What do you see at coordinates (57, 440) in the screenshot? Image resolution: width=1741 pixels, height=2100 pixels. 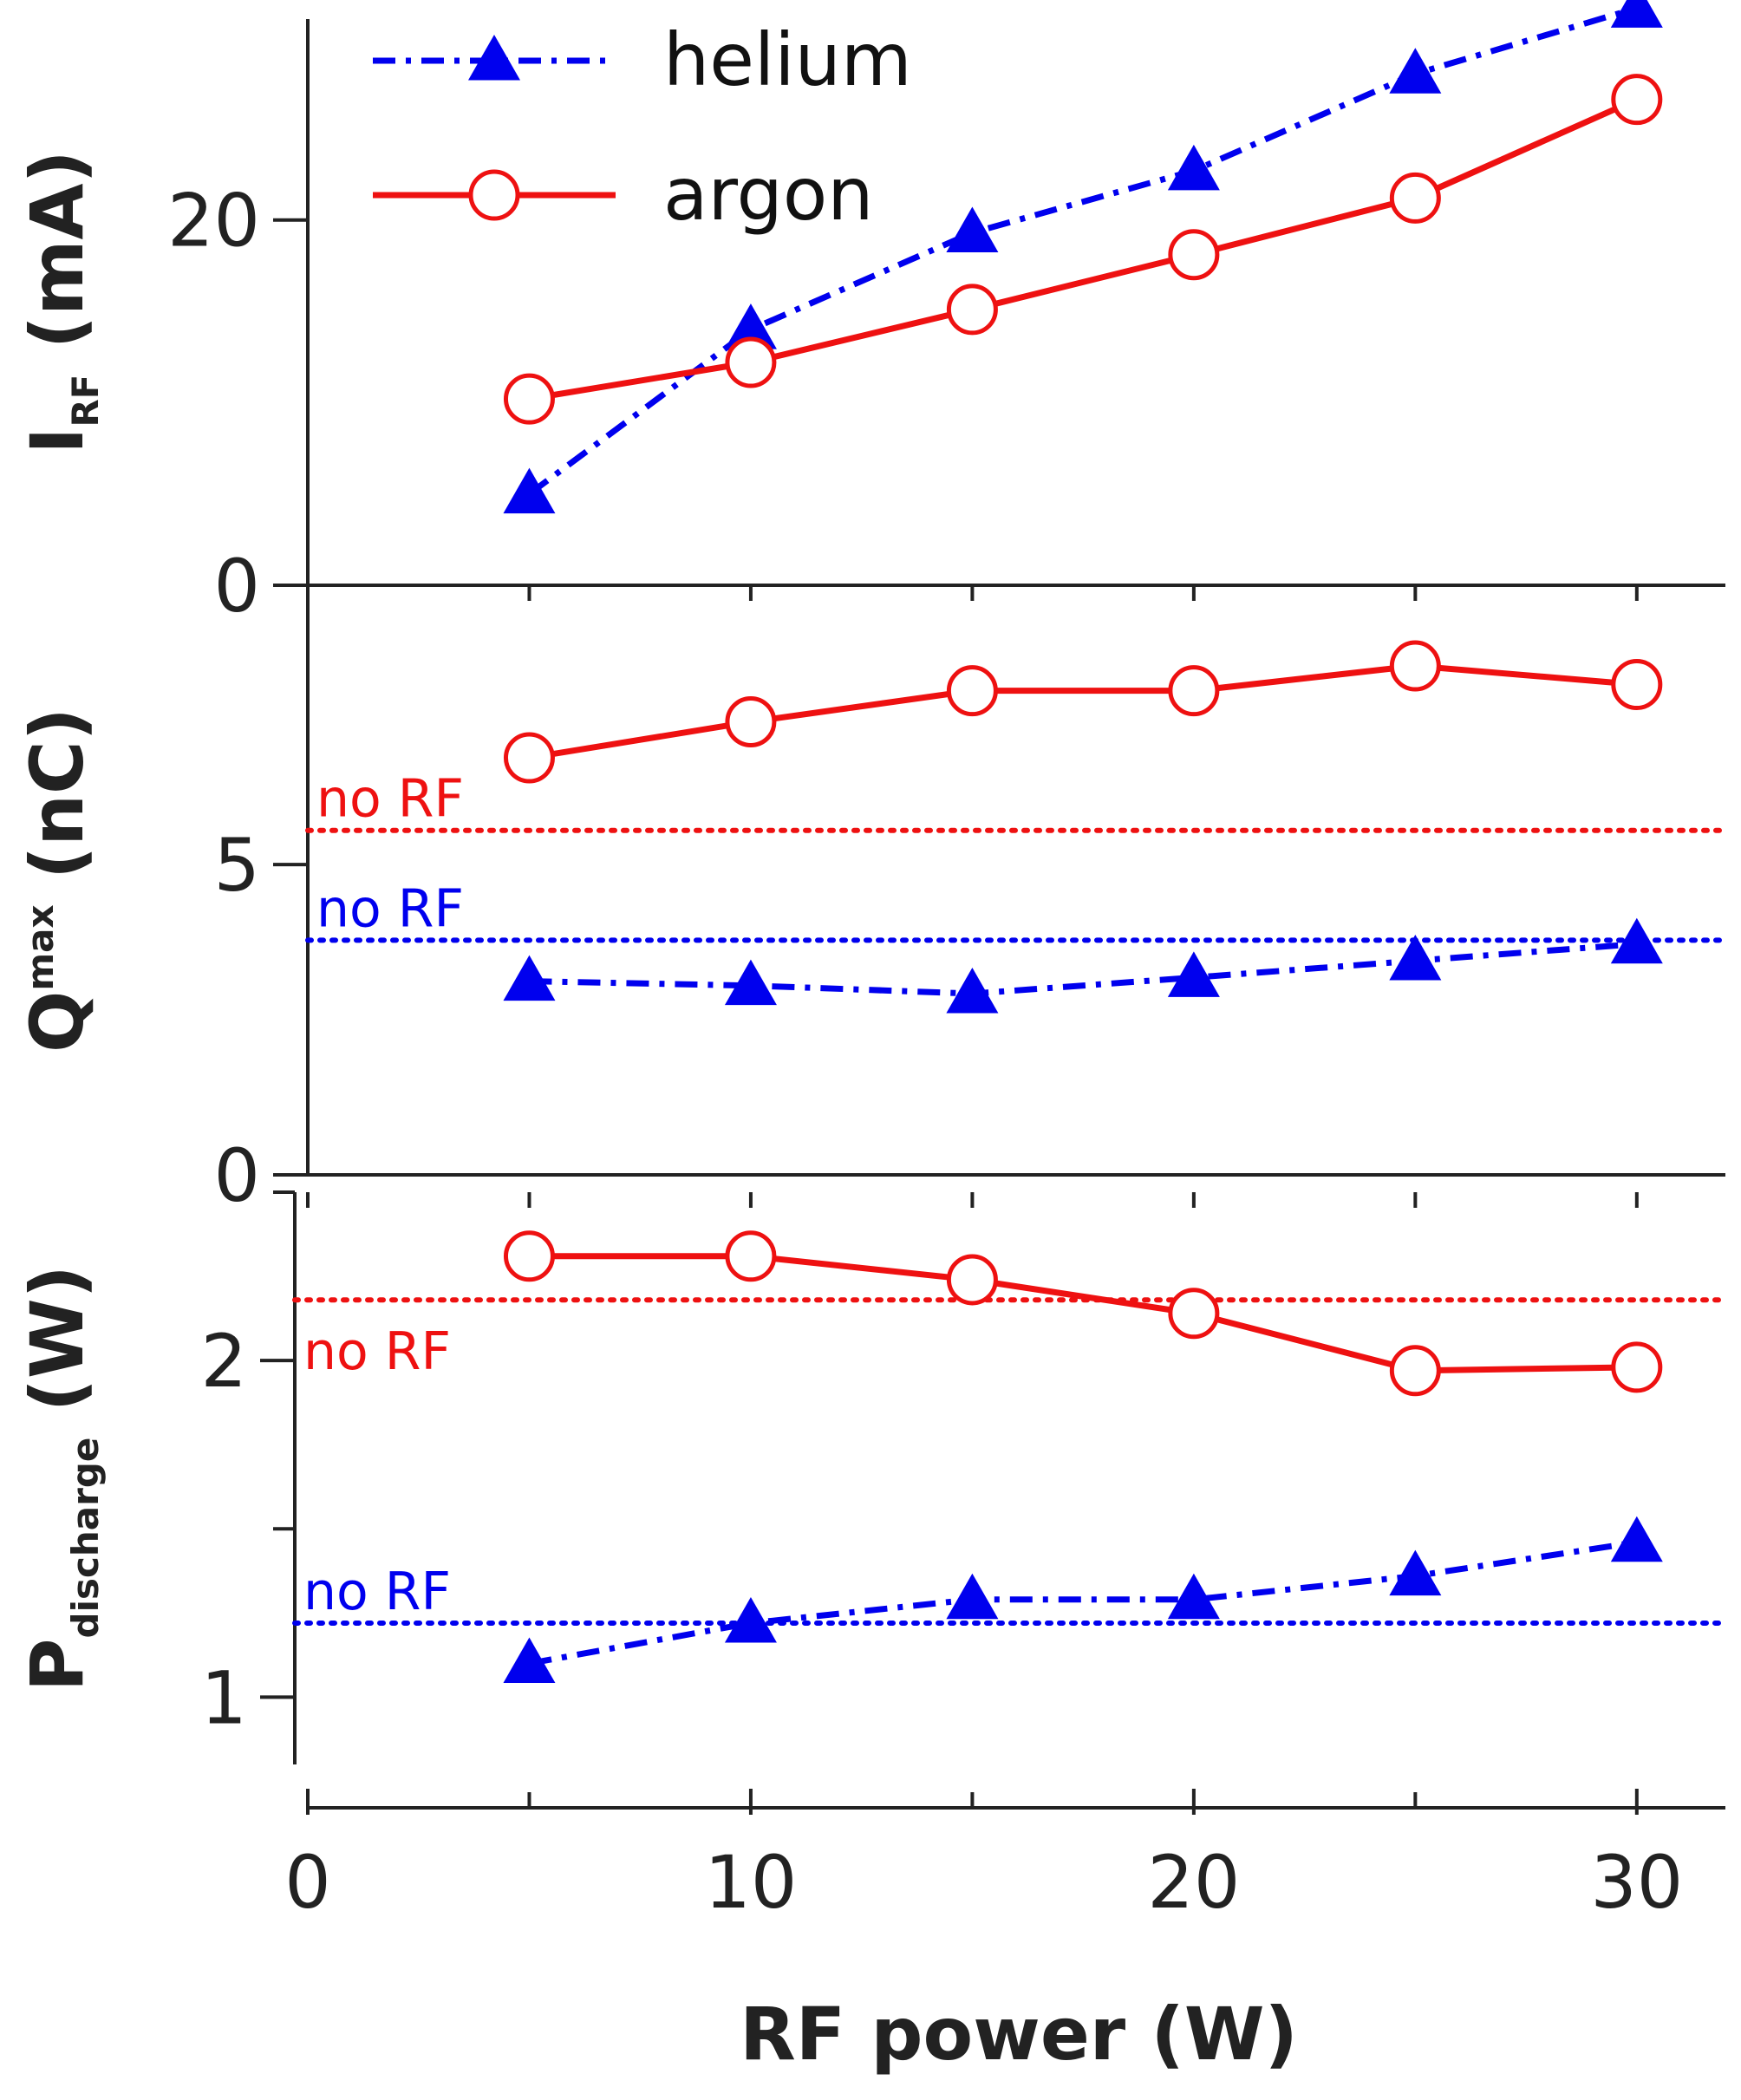 I see `y-axis-title-main: I` at bounding box center [57, 440].